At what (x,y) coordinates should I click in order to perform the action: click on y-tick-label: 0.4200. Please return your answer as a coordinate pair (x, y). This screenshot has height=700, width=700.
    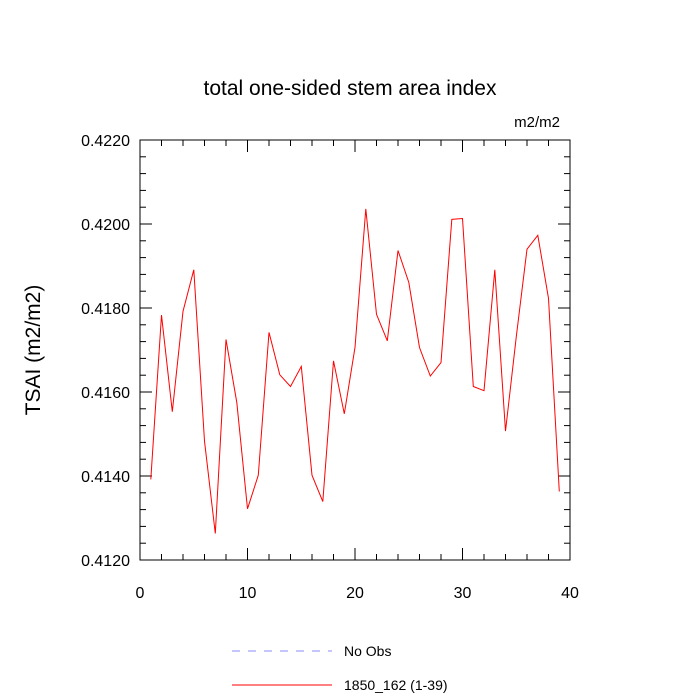
    Looking at the image, I should click on (105, 225).